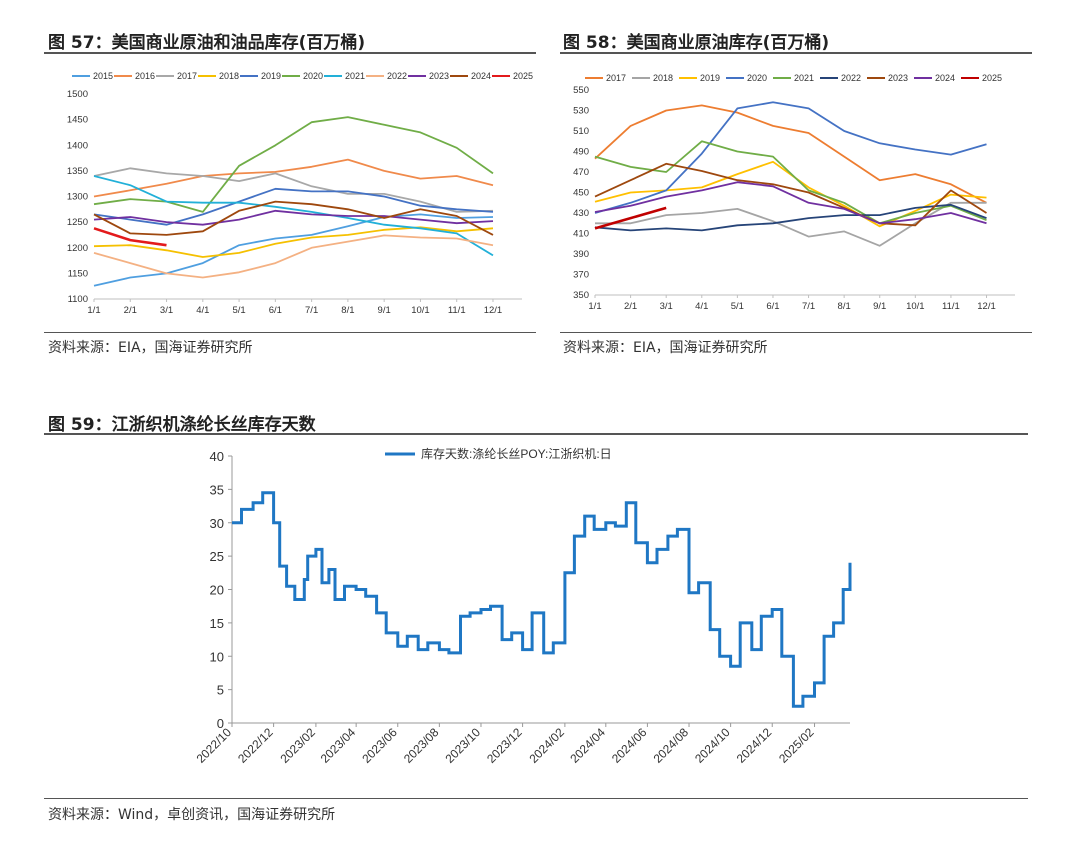 The image size is (1080, 843). Describe the element at coordinates (629, 745) in the screenshot. I see `fig59-x-tick: 2024/06` at that location.